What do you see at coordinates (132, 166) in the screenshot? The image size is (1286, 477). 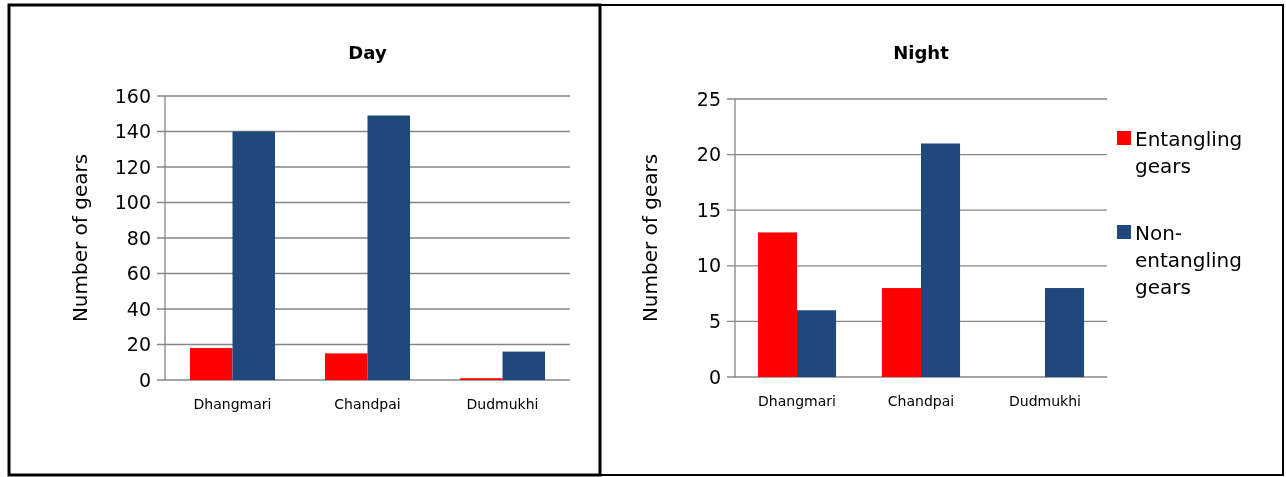 I see `y-tick-label: 120` at bounding box center [132, 166].